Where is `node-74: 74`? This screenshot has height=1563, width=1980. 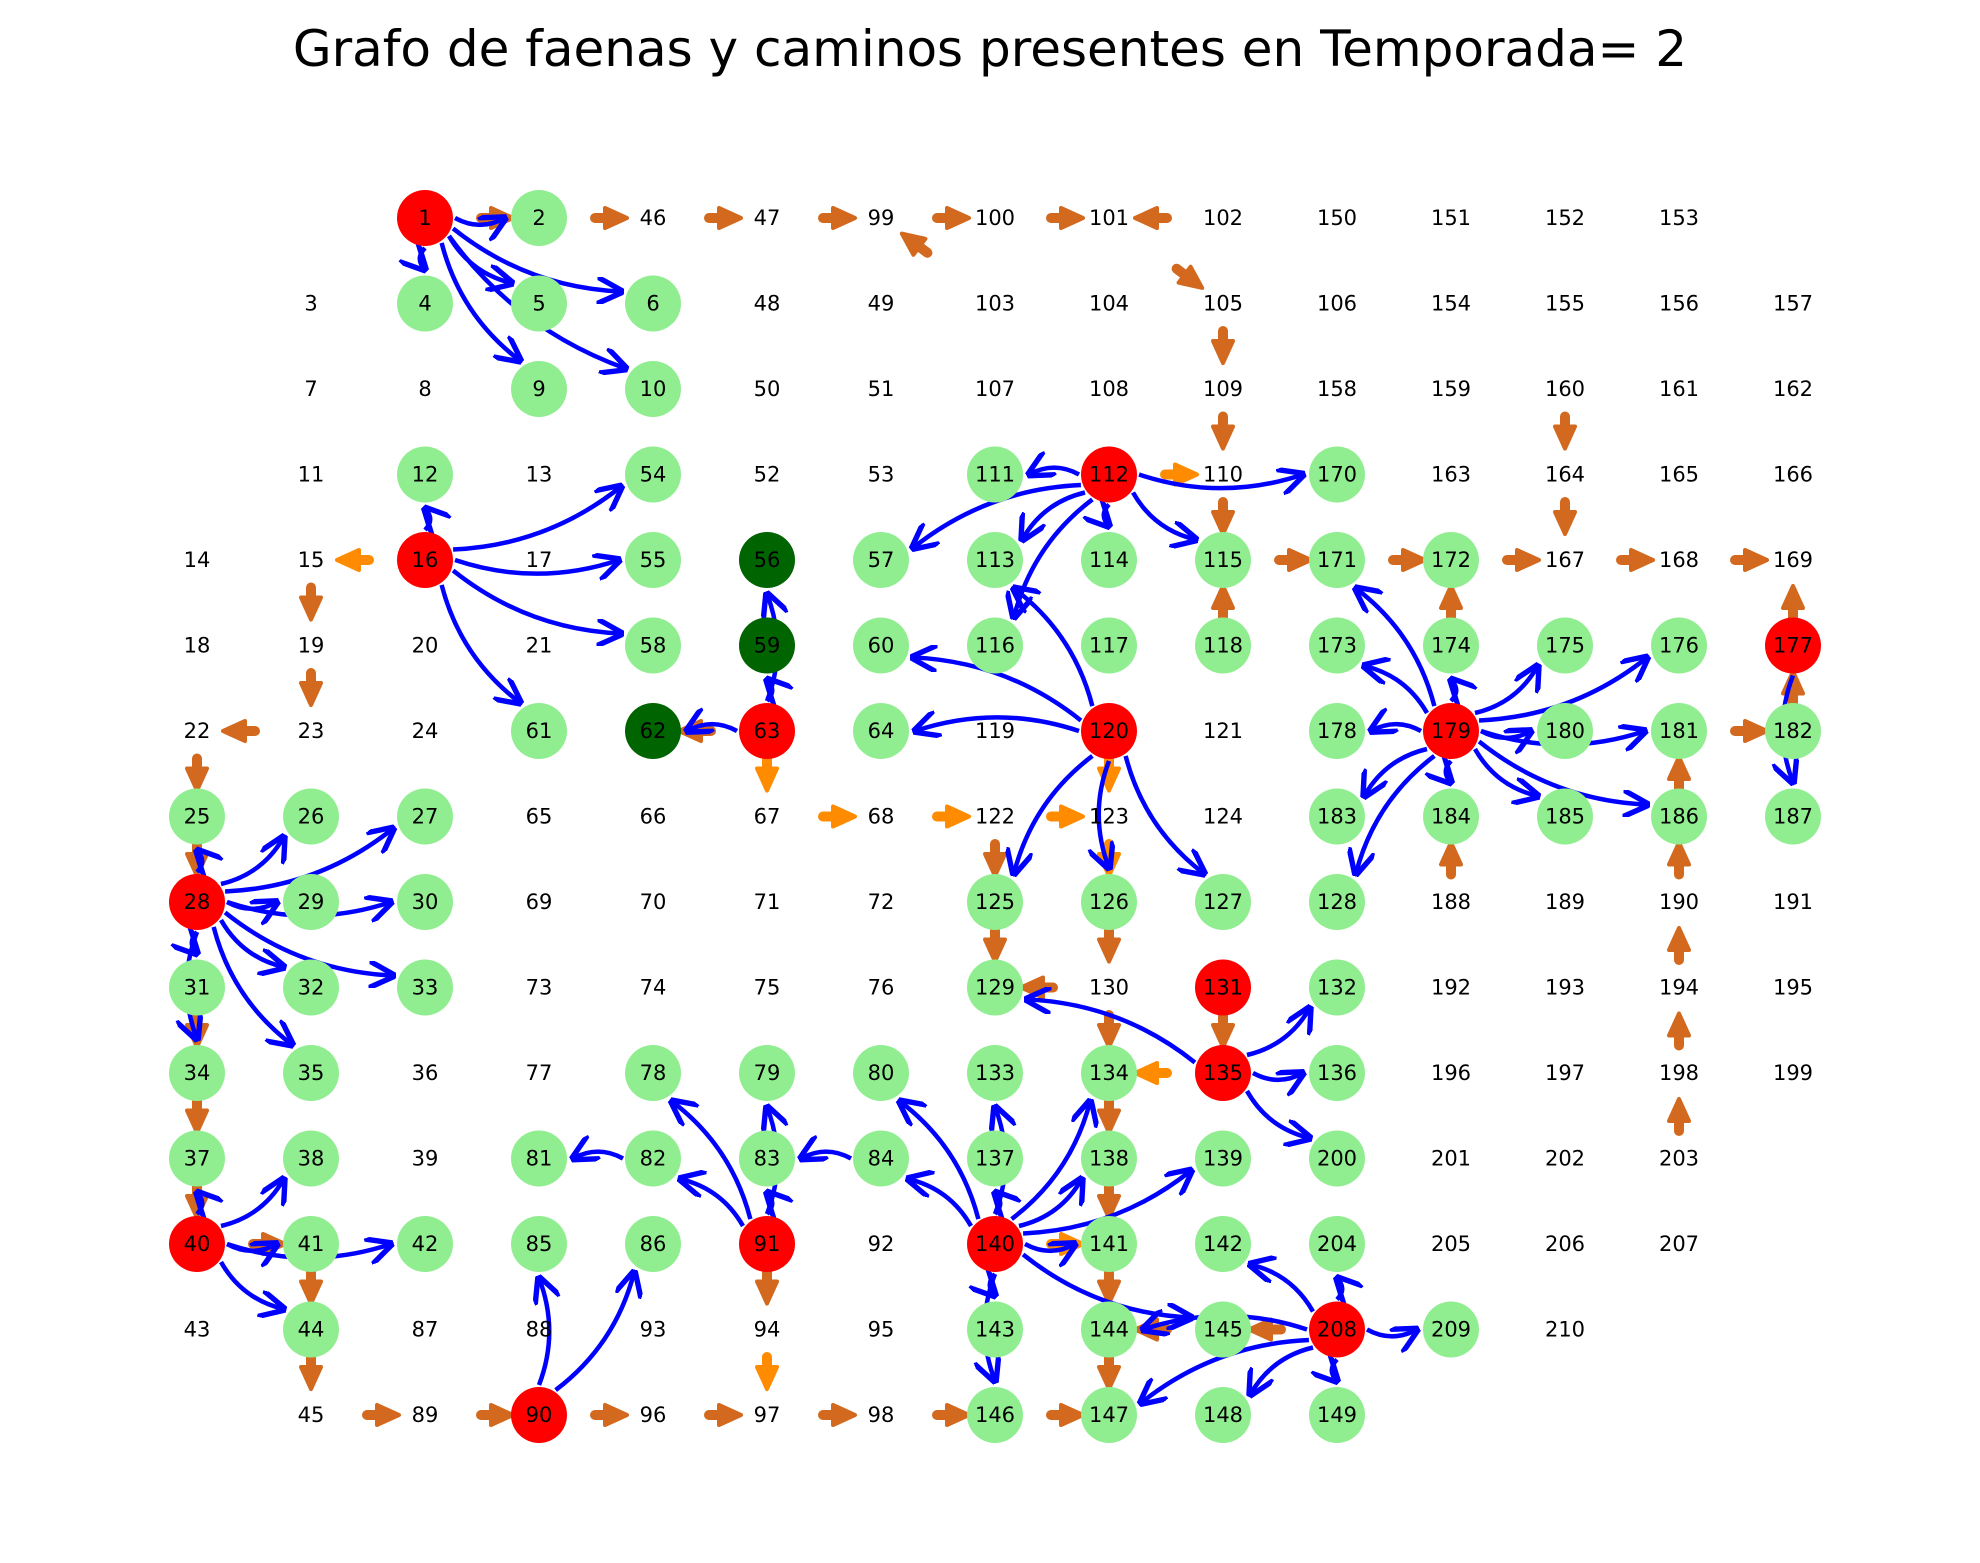 node-74: 74 is located at coordinates (653, 988).